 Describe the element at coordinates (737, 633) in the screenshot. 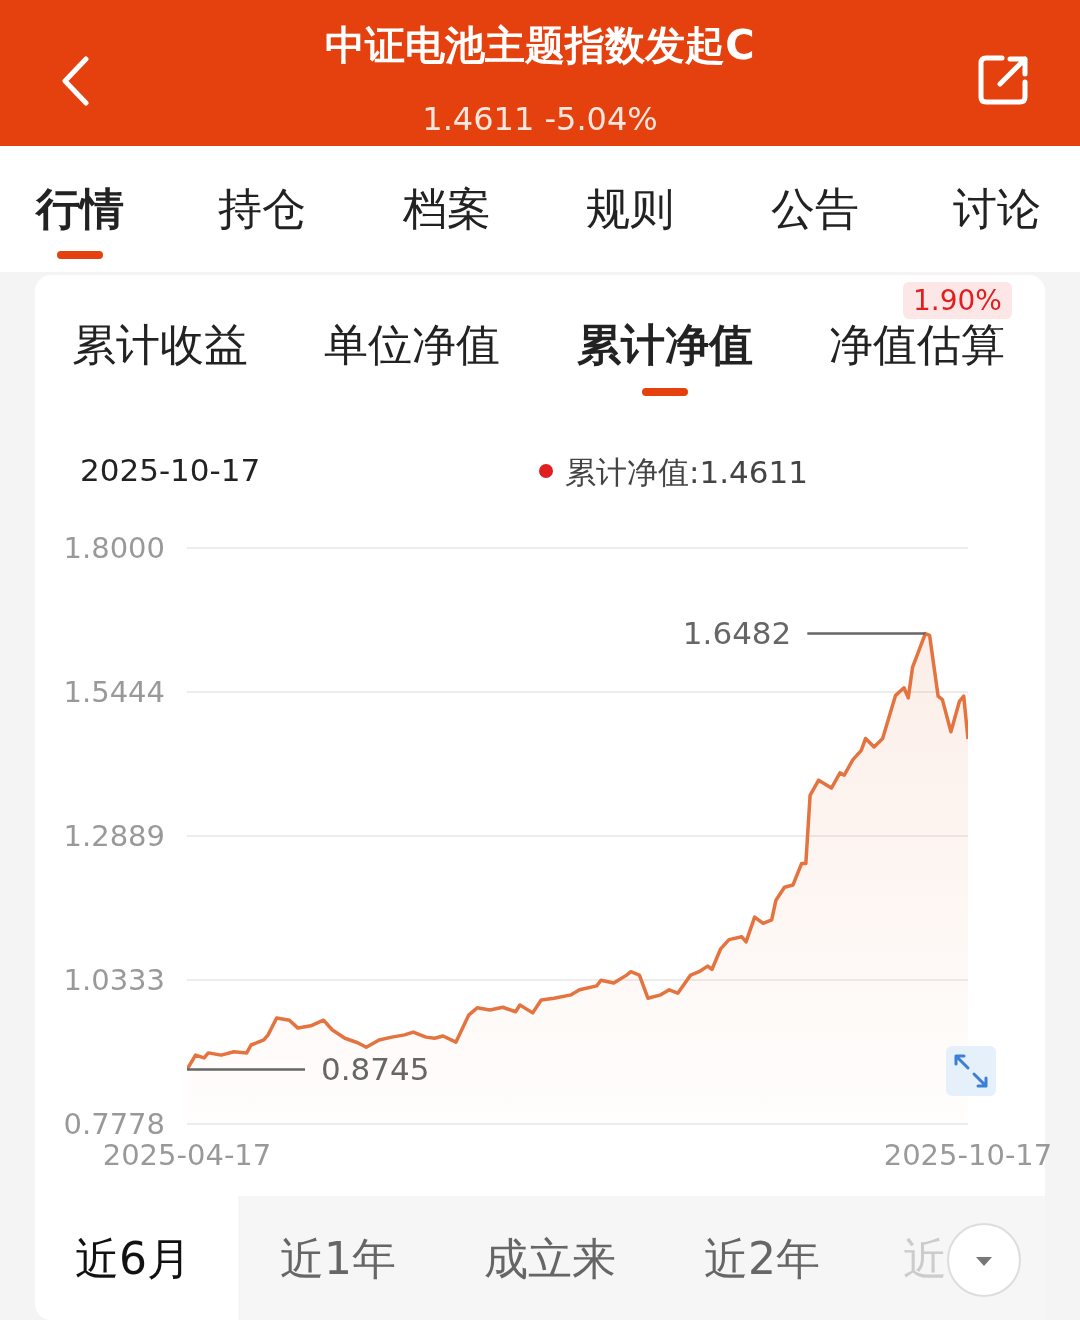

I see `annotation: 1.6482` at that location.